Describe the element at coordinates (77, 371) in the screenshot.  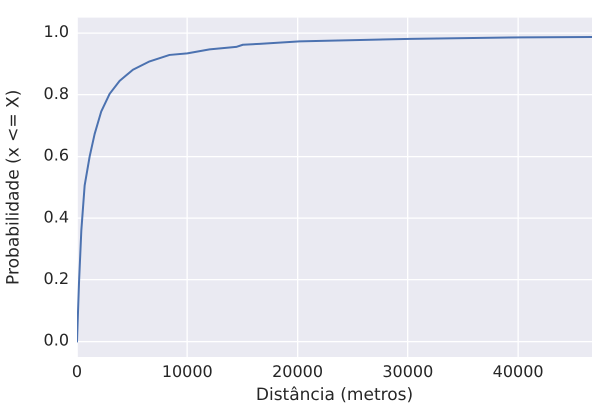
I see `x-tick-label: 0` at that location.